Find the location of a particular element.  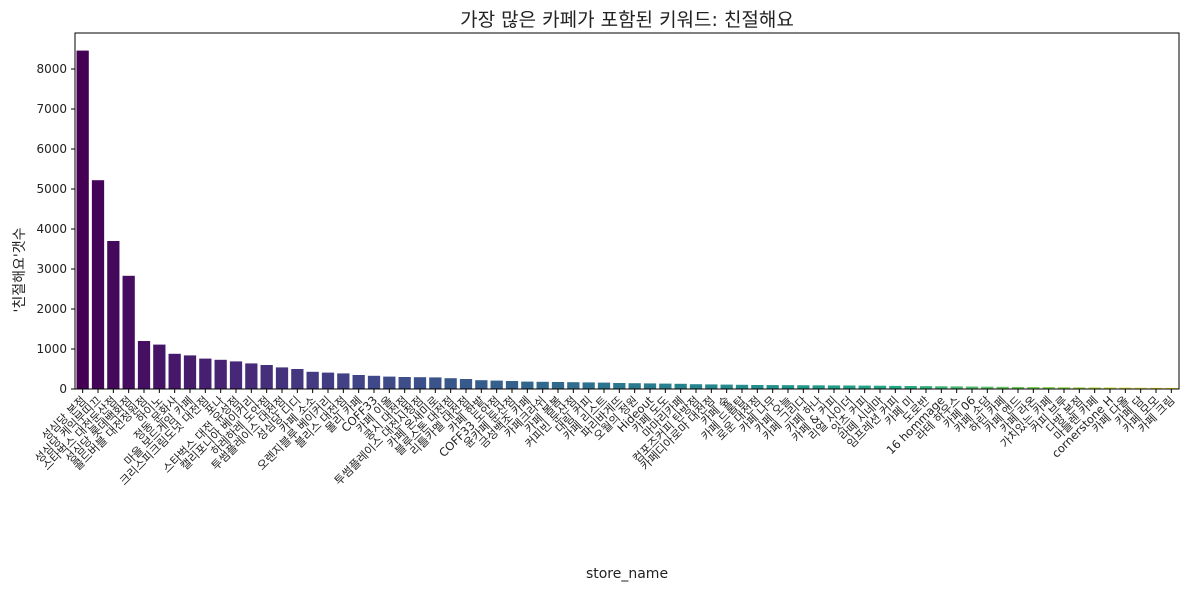

y-tick-label-2: 2000 is located at coordinates (51, 309).